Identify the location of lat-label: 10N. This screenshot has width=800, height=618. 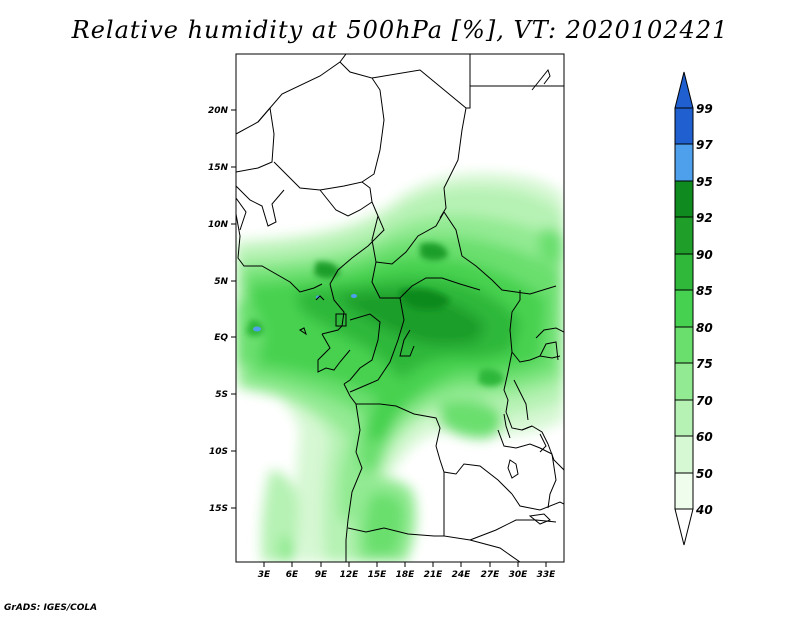
(218, 225).